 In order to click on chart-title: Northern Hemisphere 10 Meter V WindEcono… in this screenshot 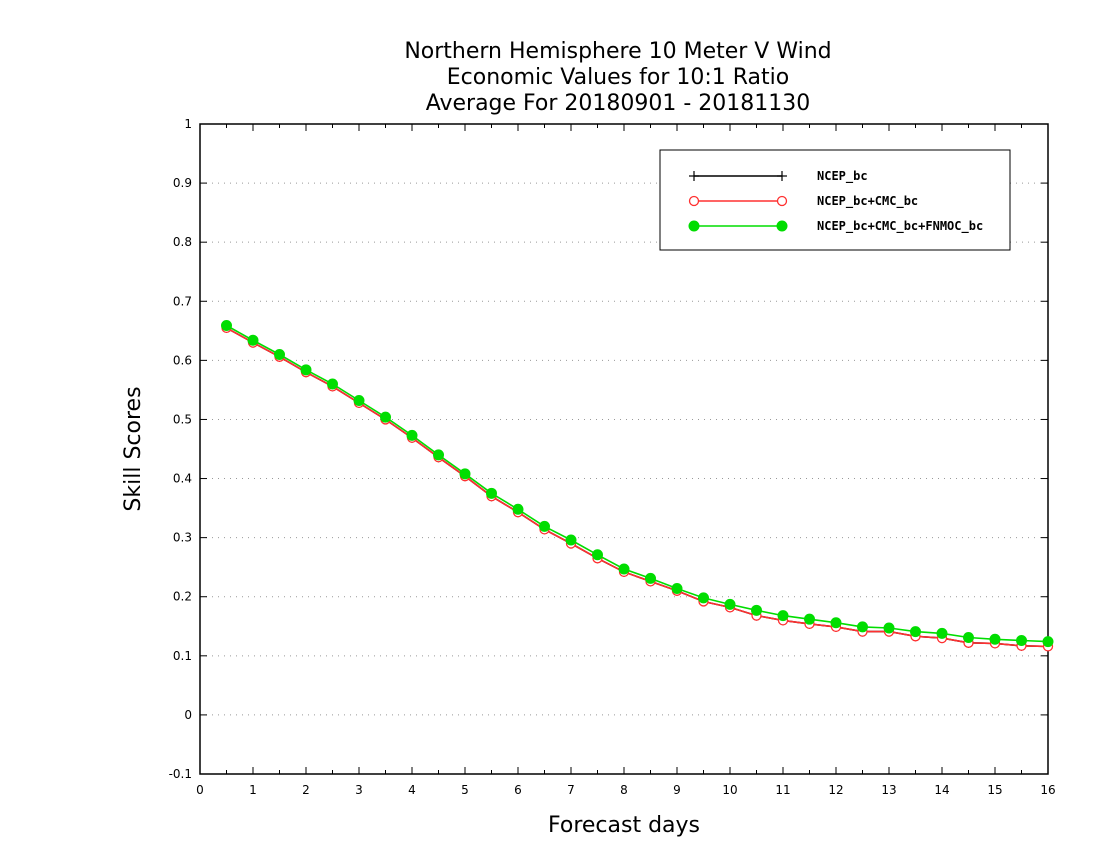, I will do `click(617, 77)`.